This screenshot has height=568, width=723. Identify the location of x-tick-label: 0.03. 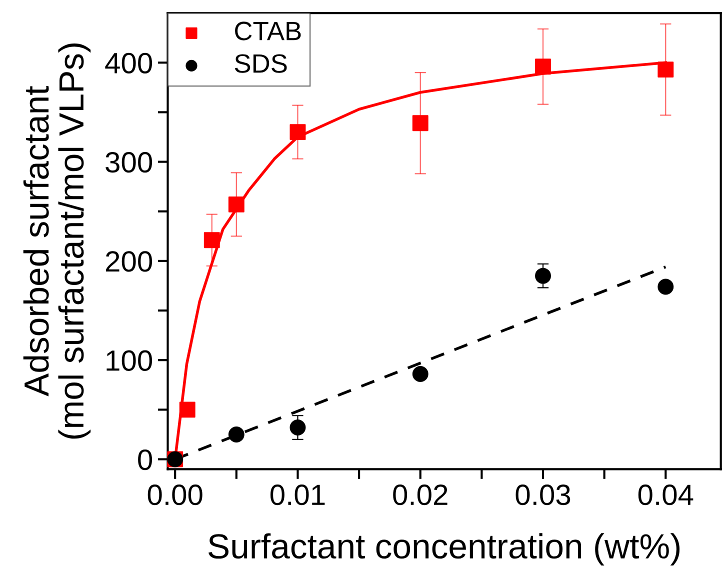
(543, 495).